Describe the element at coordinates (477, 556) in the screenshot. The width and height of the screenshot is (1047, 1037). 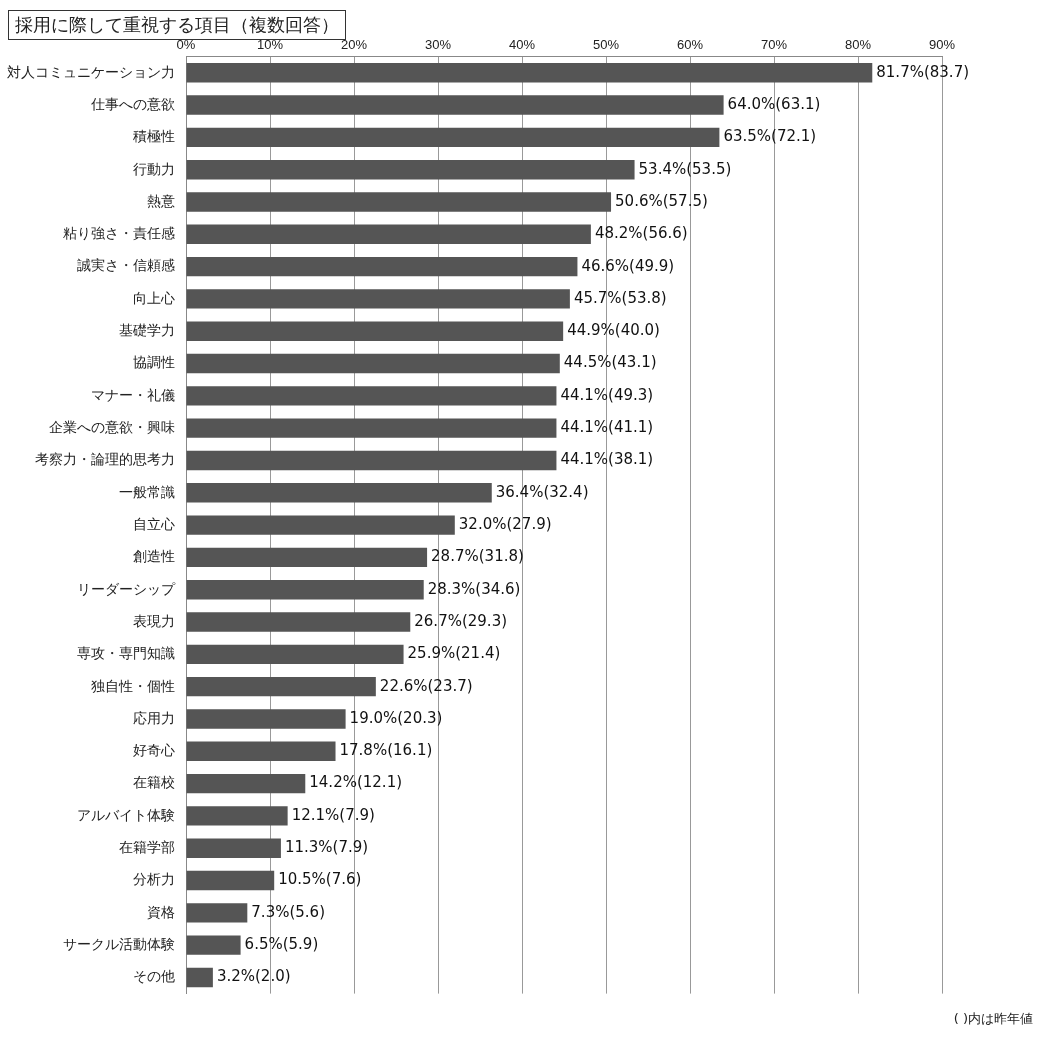
I see `data-label: 28.7%(31.8)` at that location.